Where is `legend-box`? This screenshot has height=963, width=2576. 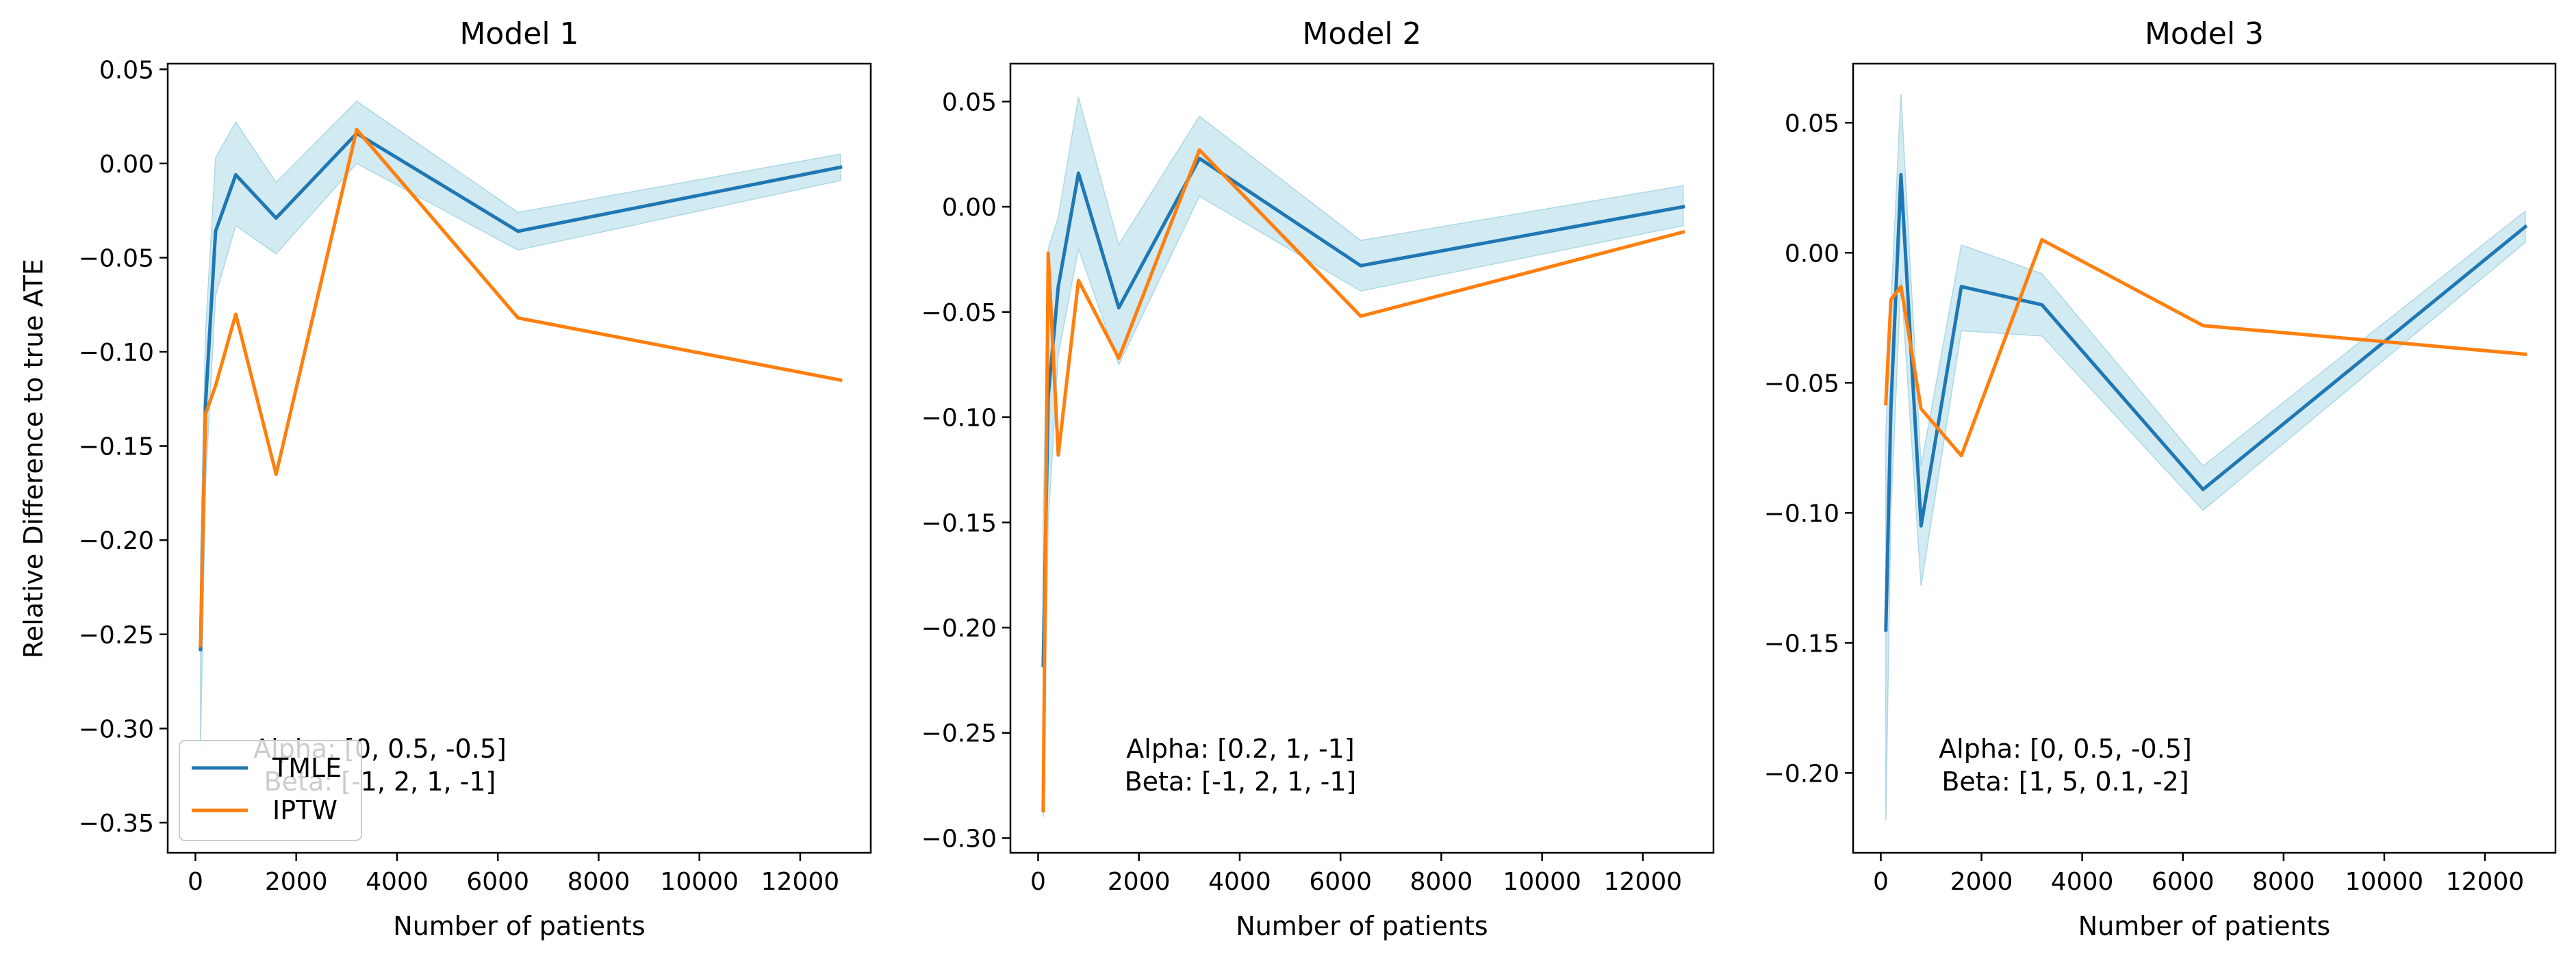
legend-box is located at coordinates (270, 791).